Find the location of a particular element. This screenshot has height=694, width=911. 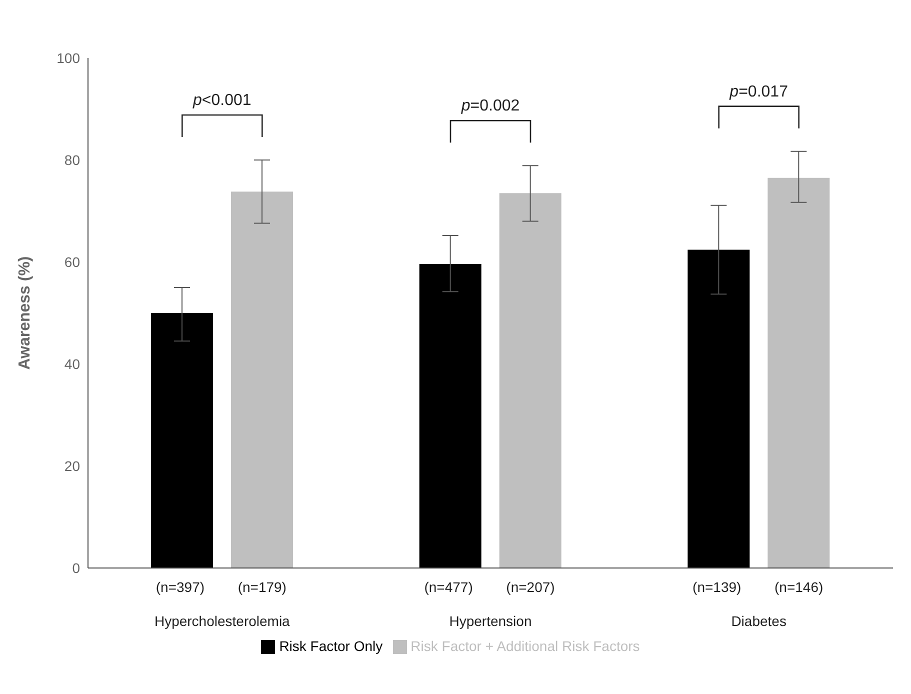

y-tick-label: 0 is located at coordinates (76, 568).